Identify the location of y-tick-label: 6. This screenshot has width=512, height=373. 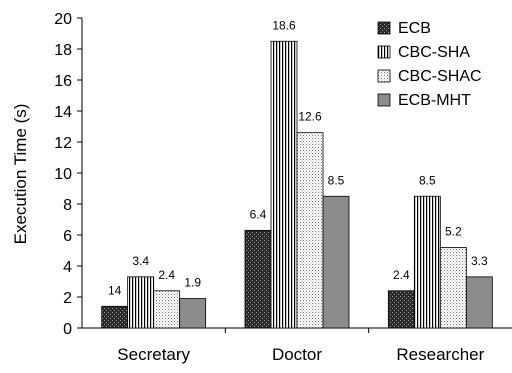
(67, 236).